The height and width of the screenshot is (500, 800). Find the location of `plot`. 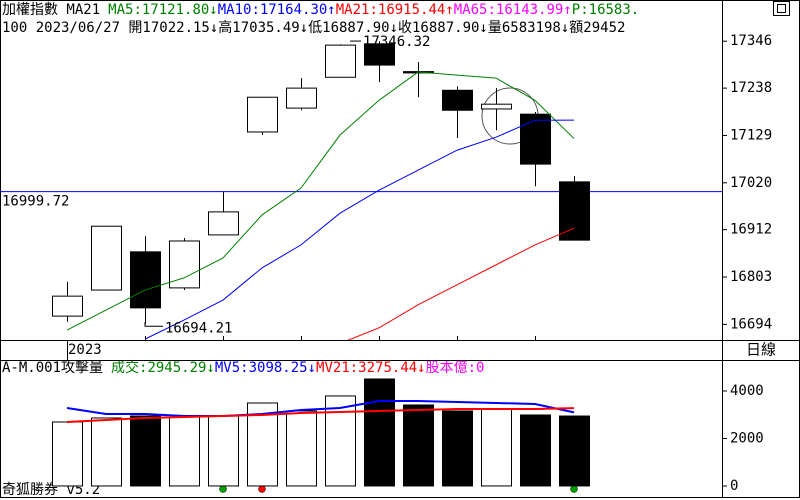

plot is located at coordinates (321, 432).